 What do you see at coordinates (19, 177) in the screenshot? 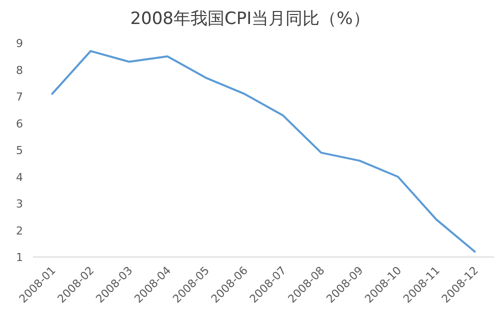
I see `y-tick-label: 4` at bounding box center [19, 177].